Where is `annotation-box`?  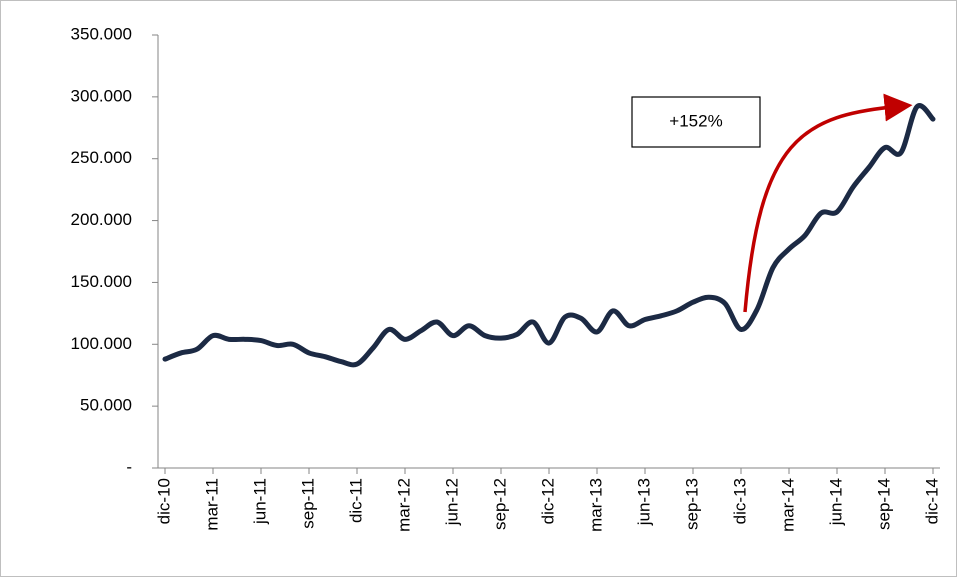
annotation-box is located at coordinates (696, 122).